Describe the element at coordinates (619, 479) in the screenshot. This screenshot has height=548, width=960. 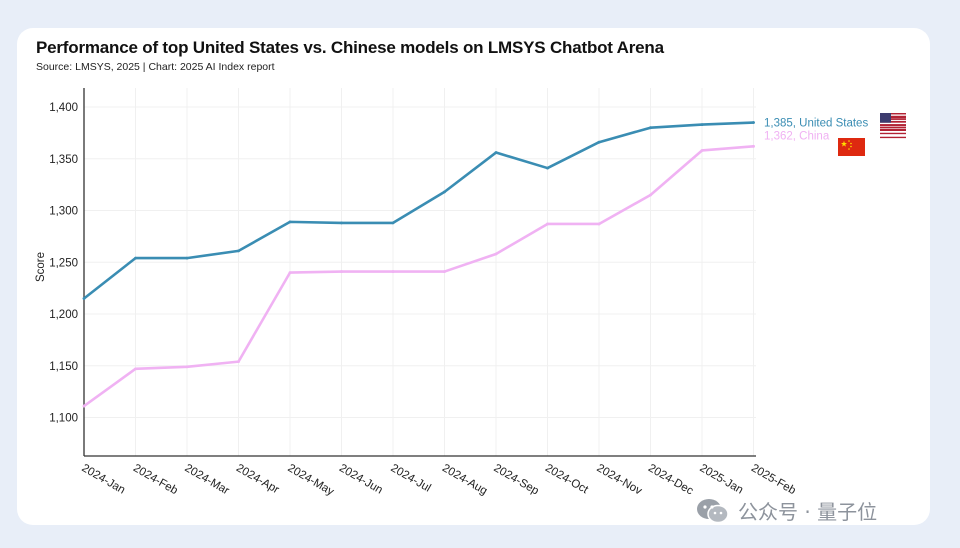
I see `x-tick-label: 2024-Nov` at that location.